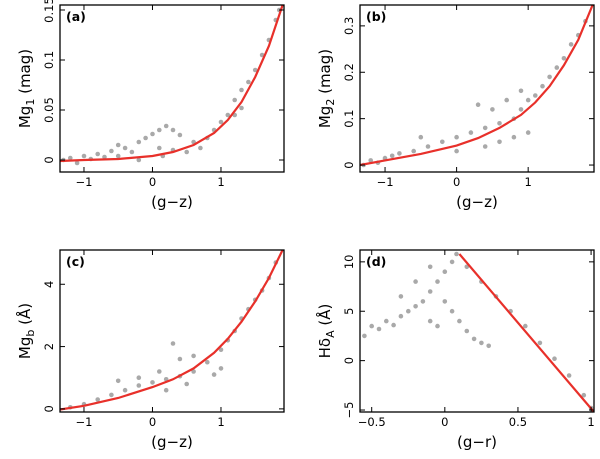 The width and height of the screenshot is (600, 459). What do you see at coordinates (49, 346) in the screenshot?
I see `y-tick-label: 2` at bounding box center [49, 346].